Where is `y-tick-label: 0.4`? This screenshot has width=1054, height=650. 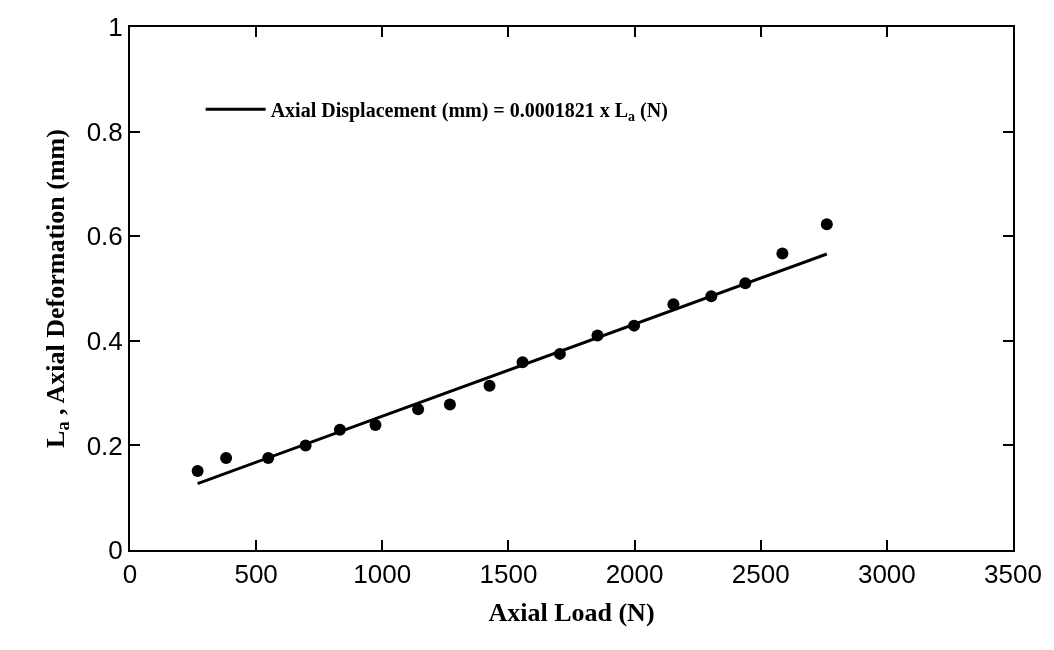 y-tick-label: 0.4 is located at coordinates (104, 340).